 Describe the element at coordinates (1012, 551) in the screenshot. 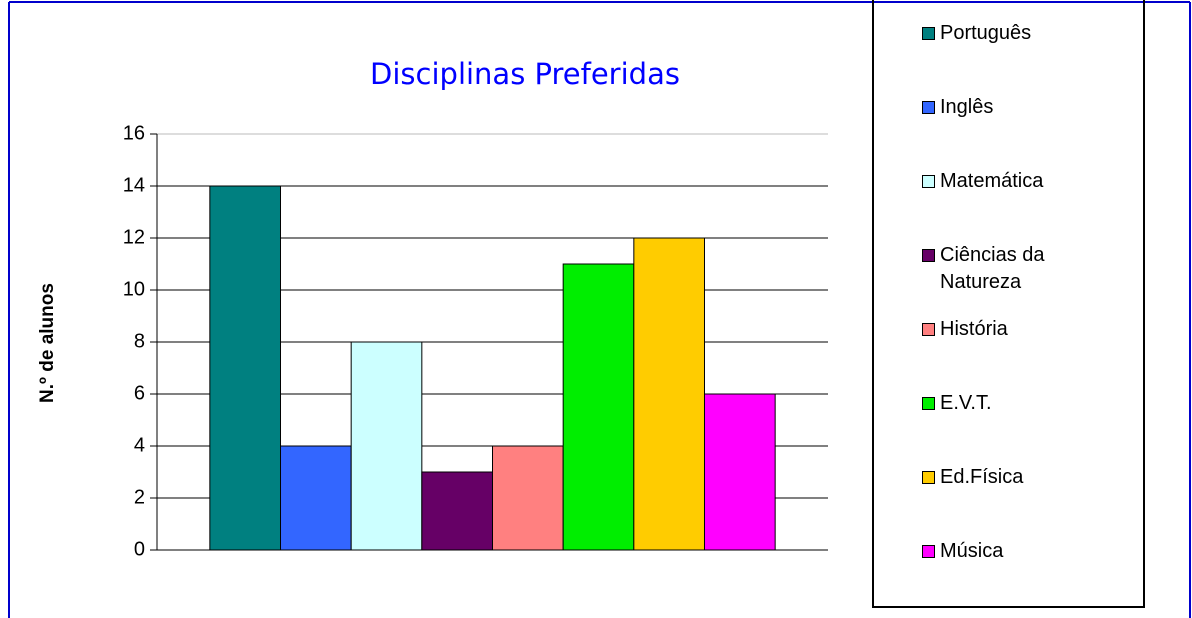

I see `legend-entry: Música` at that location.